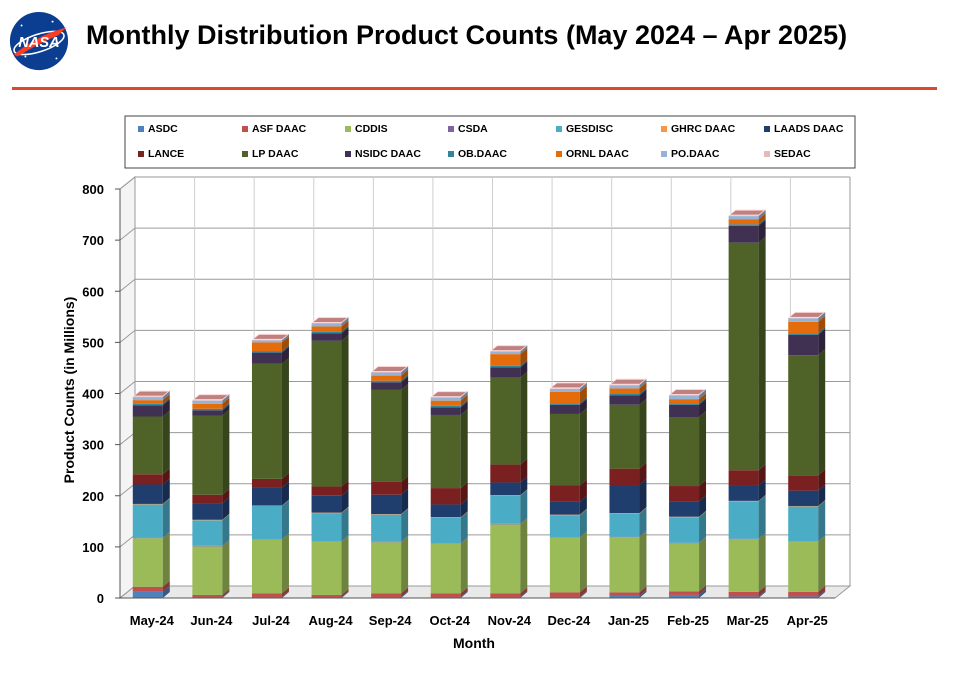 The width and height of the screenshot is (955, 684). What do you see at coordinates (509, 556) in the screenshot?
I see `bar-segment-cddis` at bounding box center [509, 556].